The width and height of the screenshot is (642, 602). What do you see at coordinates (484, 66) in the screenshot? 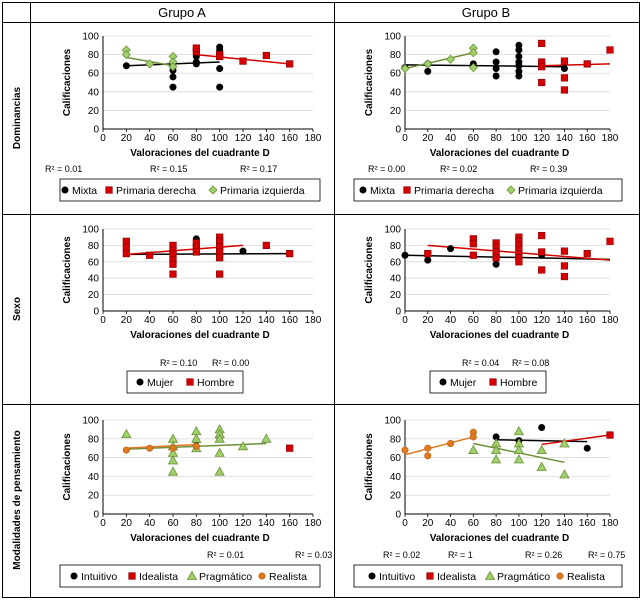
I see `trendline-mixta` at bounding box center [484, 66].